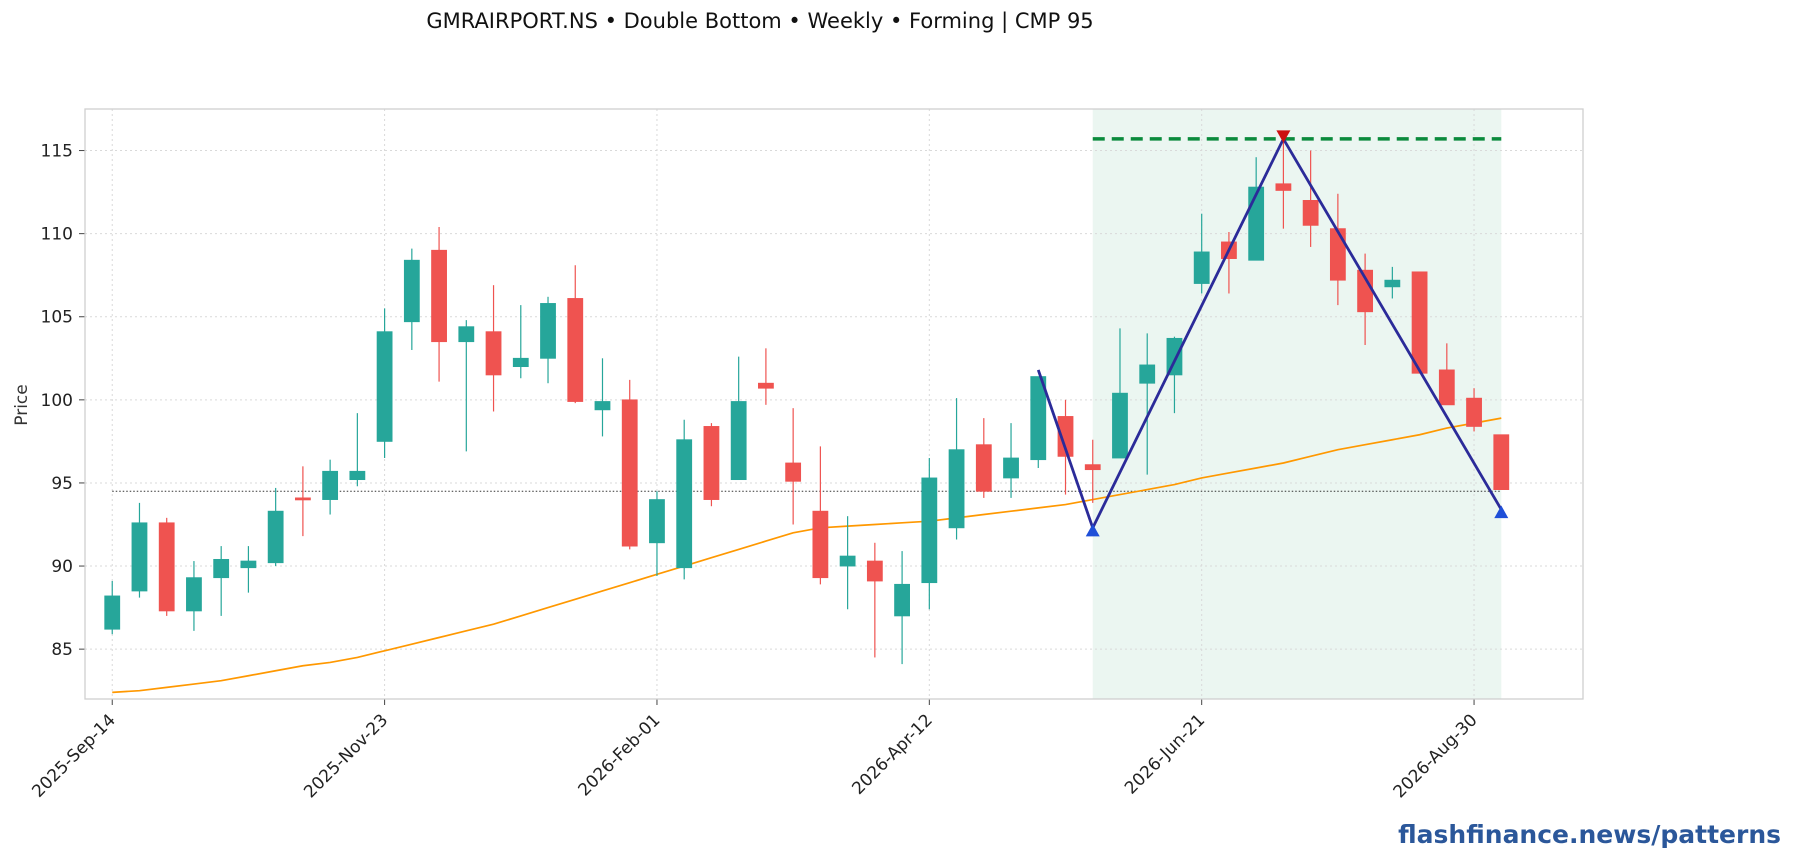 This screenshot has width=1793, height=860. What do you see at coordinates (1269, 333) in the screenshot?
I see `pattern-line` at bounding box center [1269, 333].